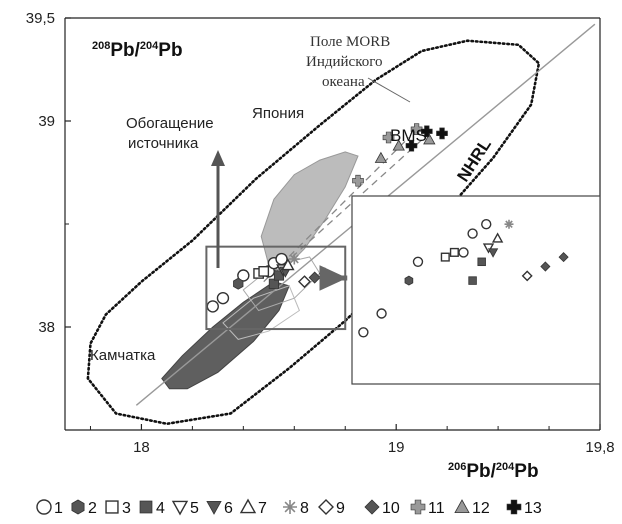 The width and height of the screenshot is (622, 524). Describe the element at coordinates (126, 508) in the screenshot. I see `legend-label-3: 3` at that location.